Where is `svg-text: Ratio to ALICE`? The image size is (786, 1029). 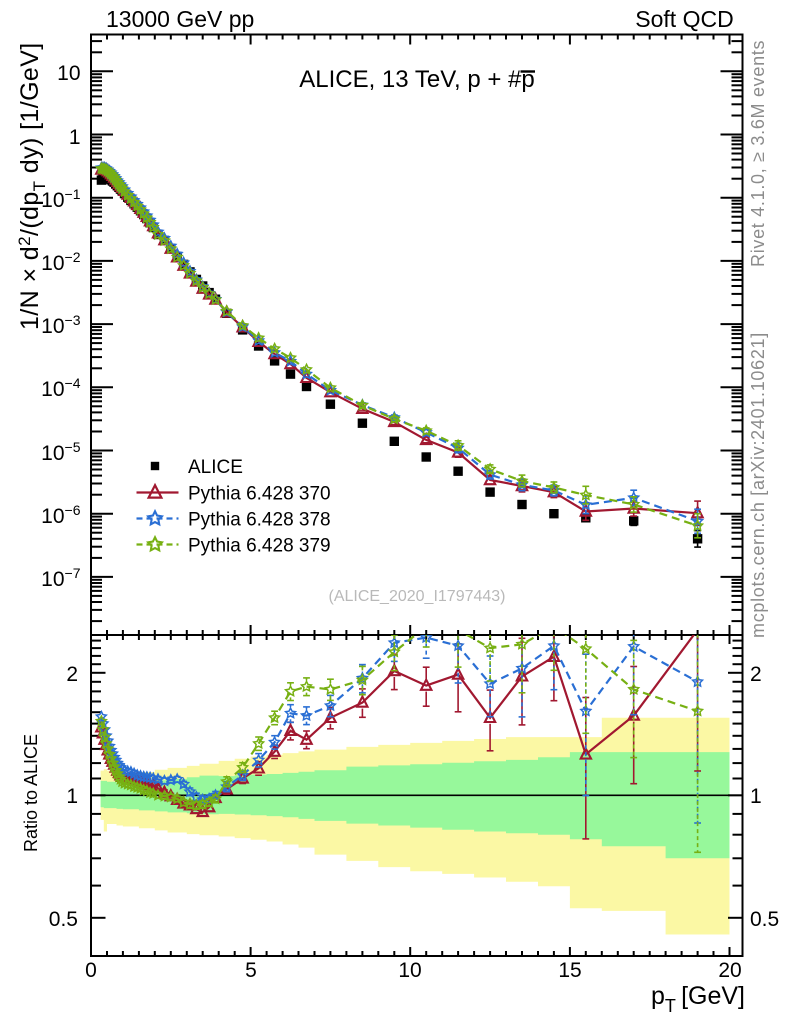
svg-text: Ratio to ALICE is located at coordinates (31, 793).